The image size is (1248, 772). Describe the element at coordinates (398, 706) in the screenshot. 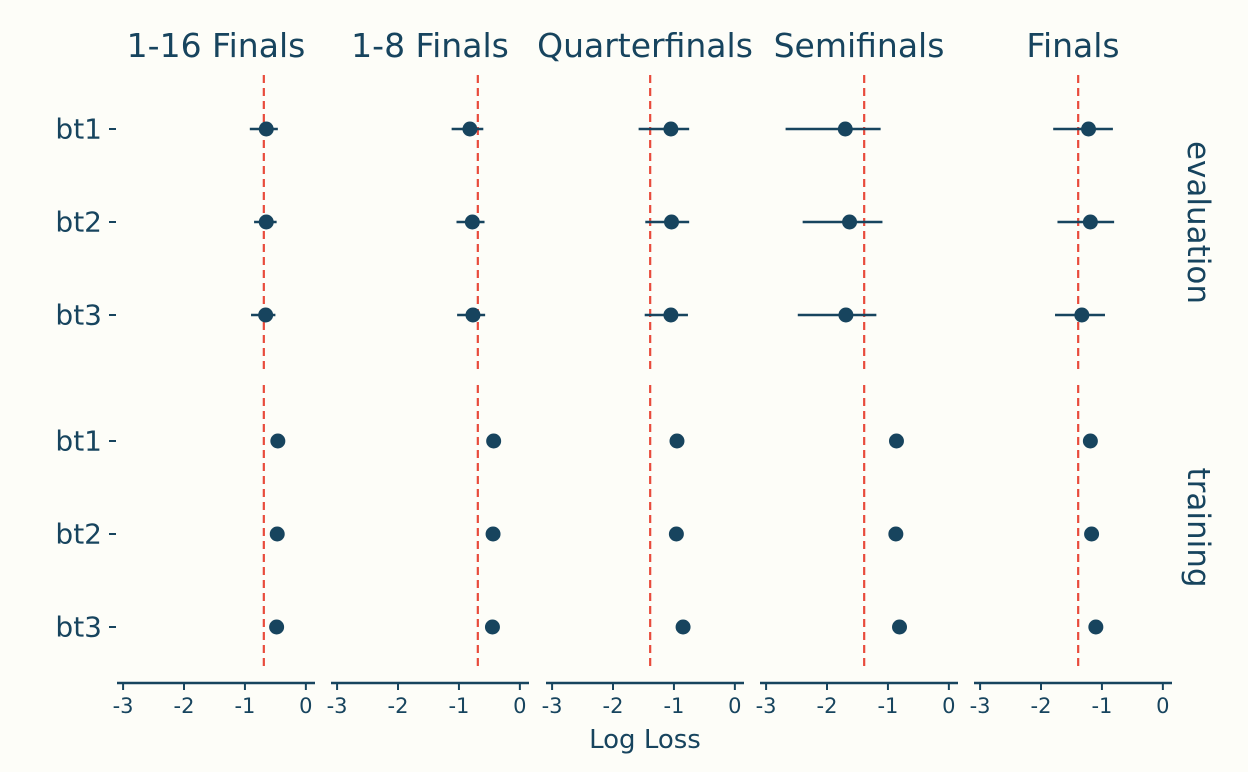

I see `x-tick-label-col-1-8-finals-1: -2` at that location.